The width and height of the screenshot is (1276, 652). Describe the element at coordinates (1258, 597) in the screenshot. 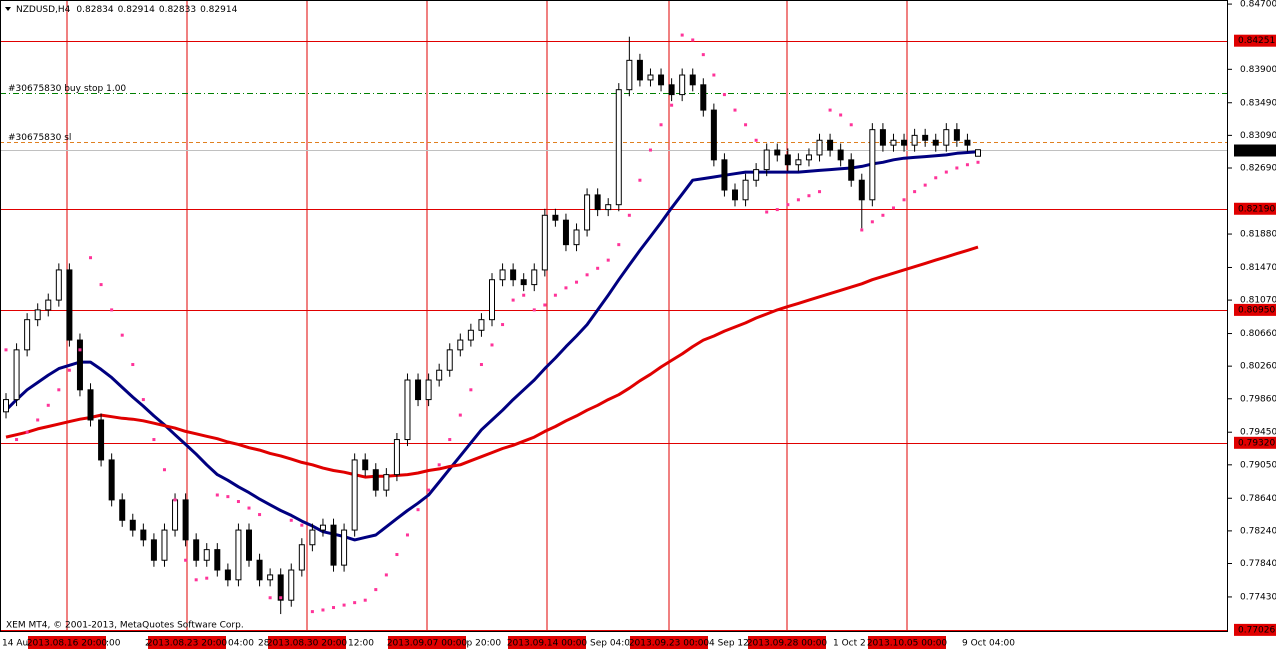

I see `y-tick-label: 0.77430` at that location.